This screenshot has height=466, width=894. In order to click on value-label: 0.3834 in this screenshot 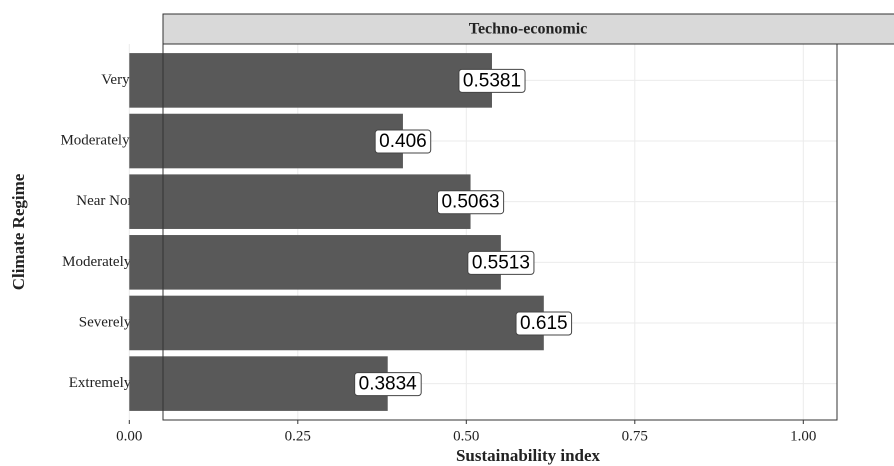, I will do `click(388, 384)`.